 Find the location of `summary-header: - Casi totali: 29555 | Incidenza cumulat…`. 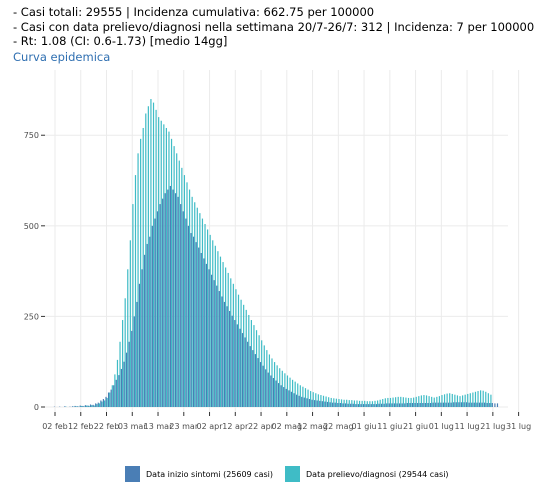

summary-header: - Casi totali: 29555 | Incidenza cumulat… is located at coordinates (273, 27).